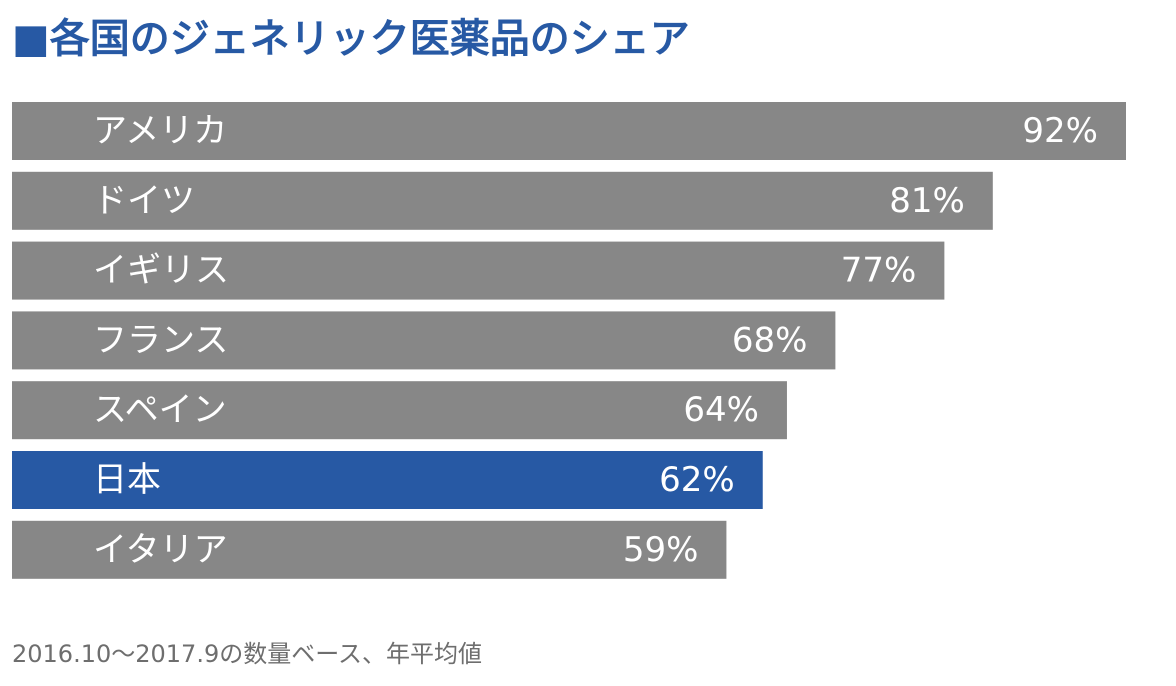 The image size is (1176, 686). Describe the element at coordinates (144, 201) in the screenshot. I see `category-label: ドイツ` at that location.